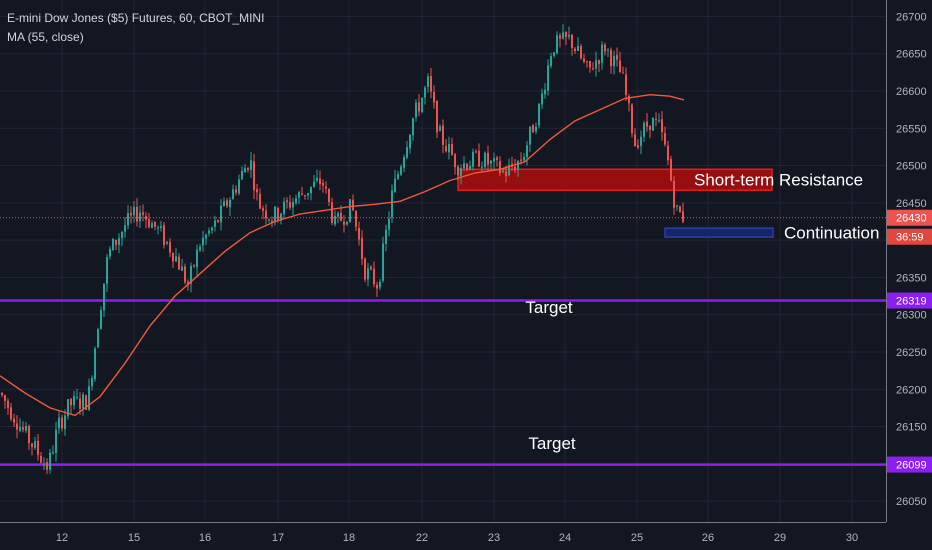 The width and height of the screenshot is (932, 550). What do you see at coordinates (911, 466) in the screenshot?
I see `target-2-tag: 26099` at bounding box center [911, 466].